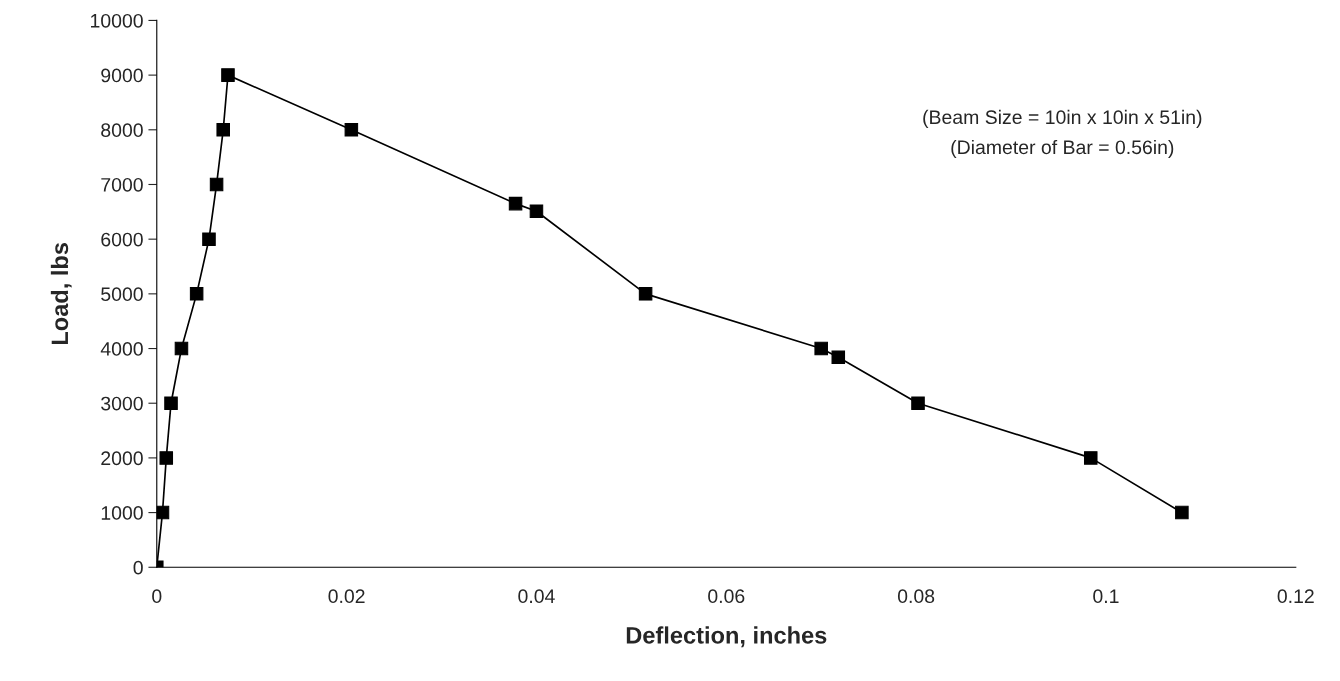 The height and width of the screenshot is (681, 1340). Describe the element at coordinates (138, 567) in the screenshot. I see `y-tick-label: 0` at that location.